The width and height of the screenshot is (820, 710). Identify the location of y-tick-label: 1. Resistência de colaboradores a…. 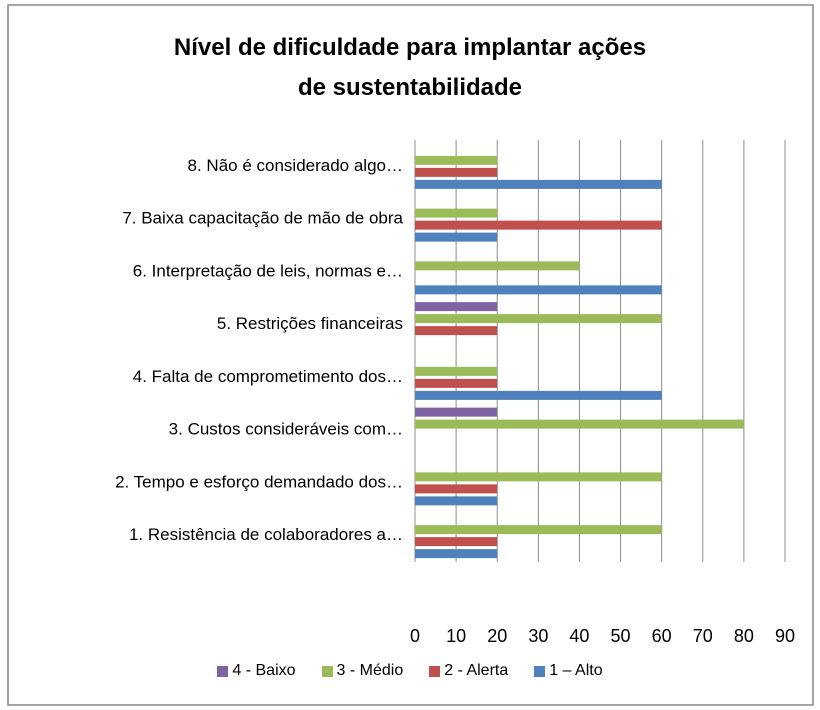
(266, 534).